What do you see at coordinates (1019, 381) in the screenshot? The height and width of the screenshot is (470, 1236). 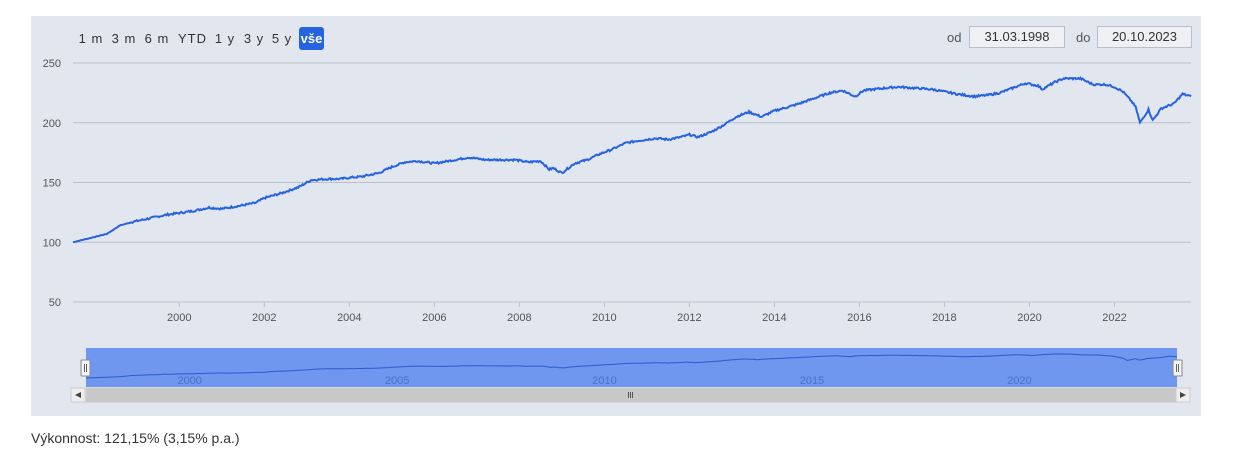 I see `navigator-tick-label-2020: 2020` at bounding box center [1019, 381].